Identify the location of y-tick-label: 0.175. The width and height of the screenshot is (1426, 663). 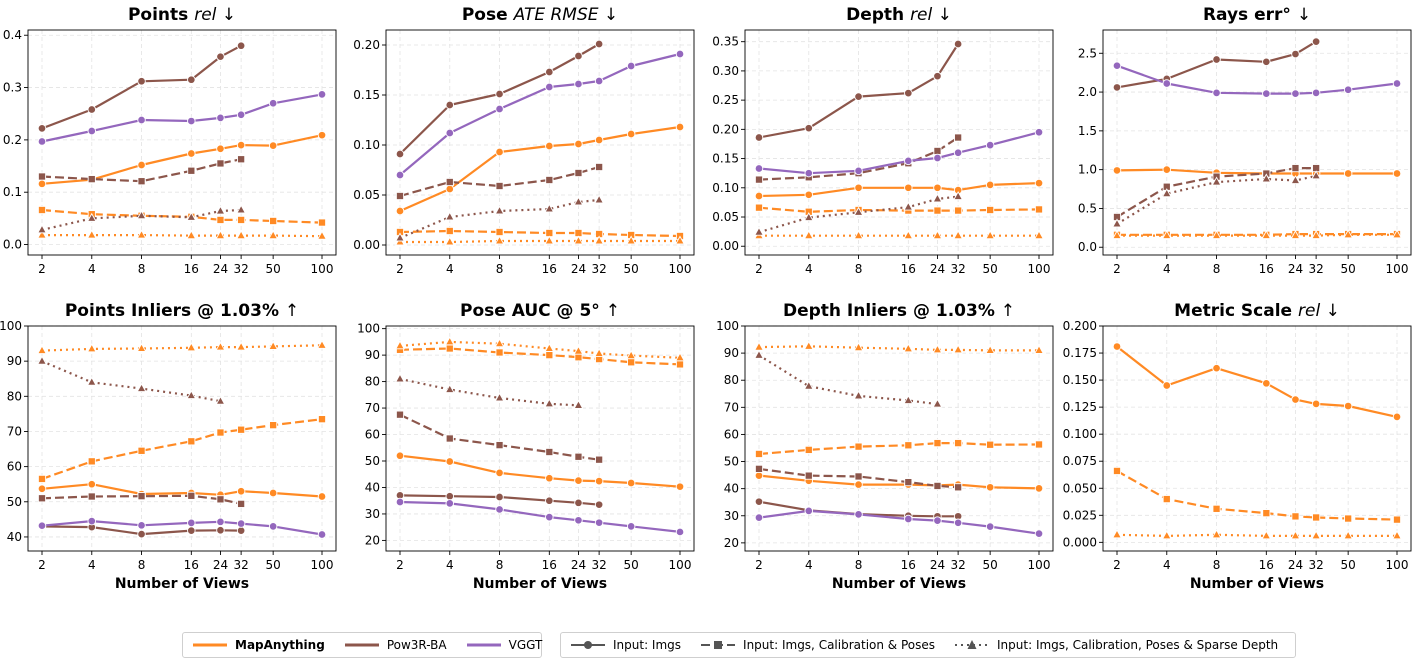
(1080, 353).